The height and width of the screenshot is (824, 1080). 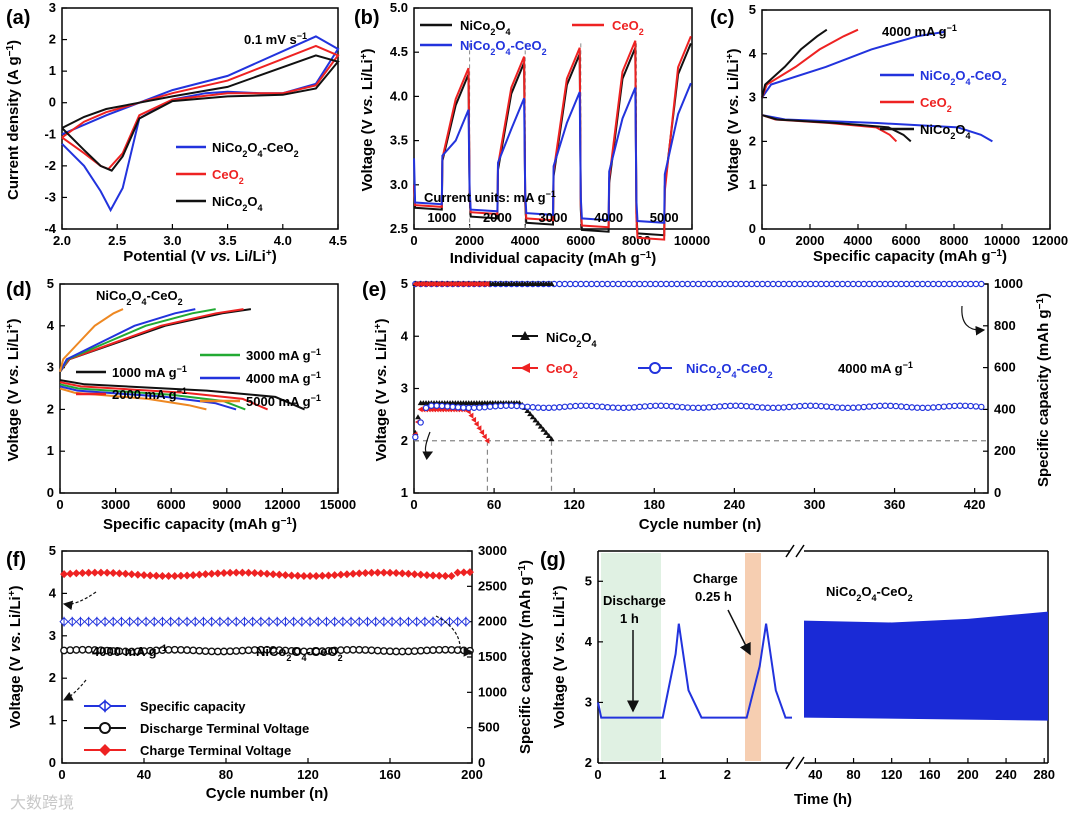 What do you see at coordinates (215, 750) in the screenshot?
I see `legend-charge-terminal: Charge Terminal Voltage` at bounding box center [215, 750].